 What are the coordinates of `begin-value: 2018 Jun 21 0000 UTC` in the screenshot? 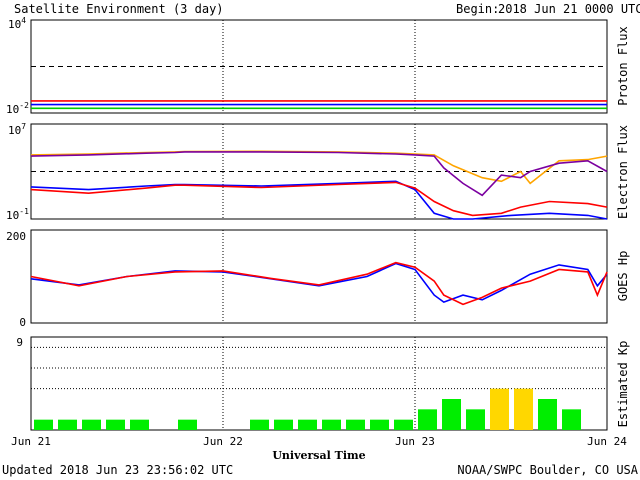 It's located at (569, 9).